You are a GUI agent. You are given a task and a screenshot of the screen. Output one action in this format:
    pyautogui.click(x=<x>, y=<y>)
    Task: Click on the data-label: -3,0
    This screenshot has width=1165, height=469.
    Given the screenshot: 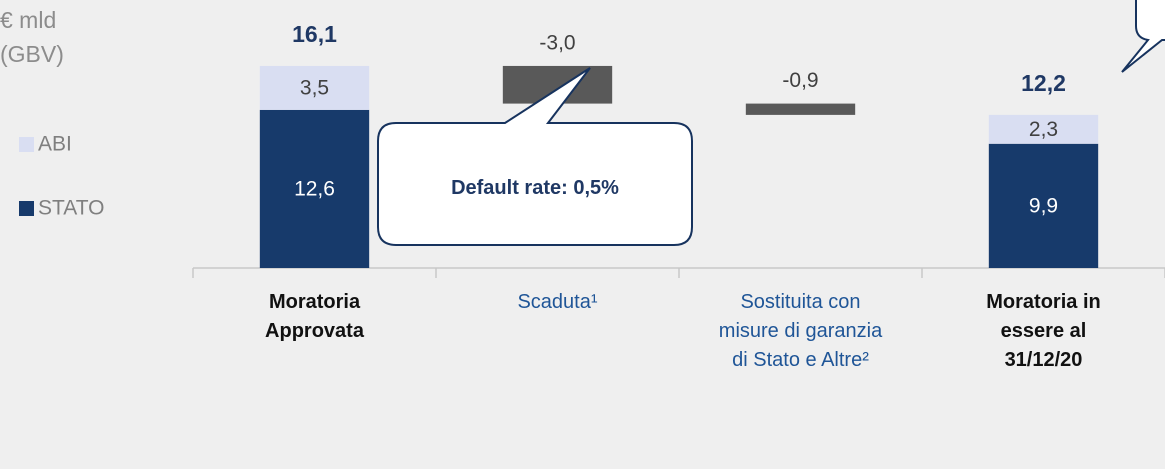 What is the action you would take?
    pyautogui.click(x=557, y=42)
    